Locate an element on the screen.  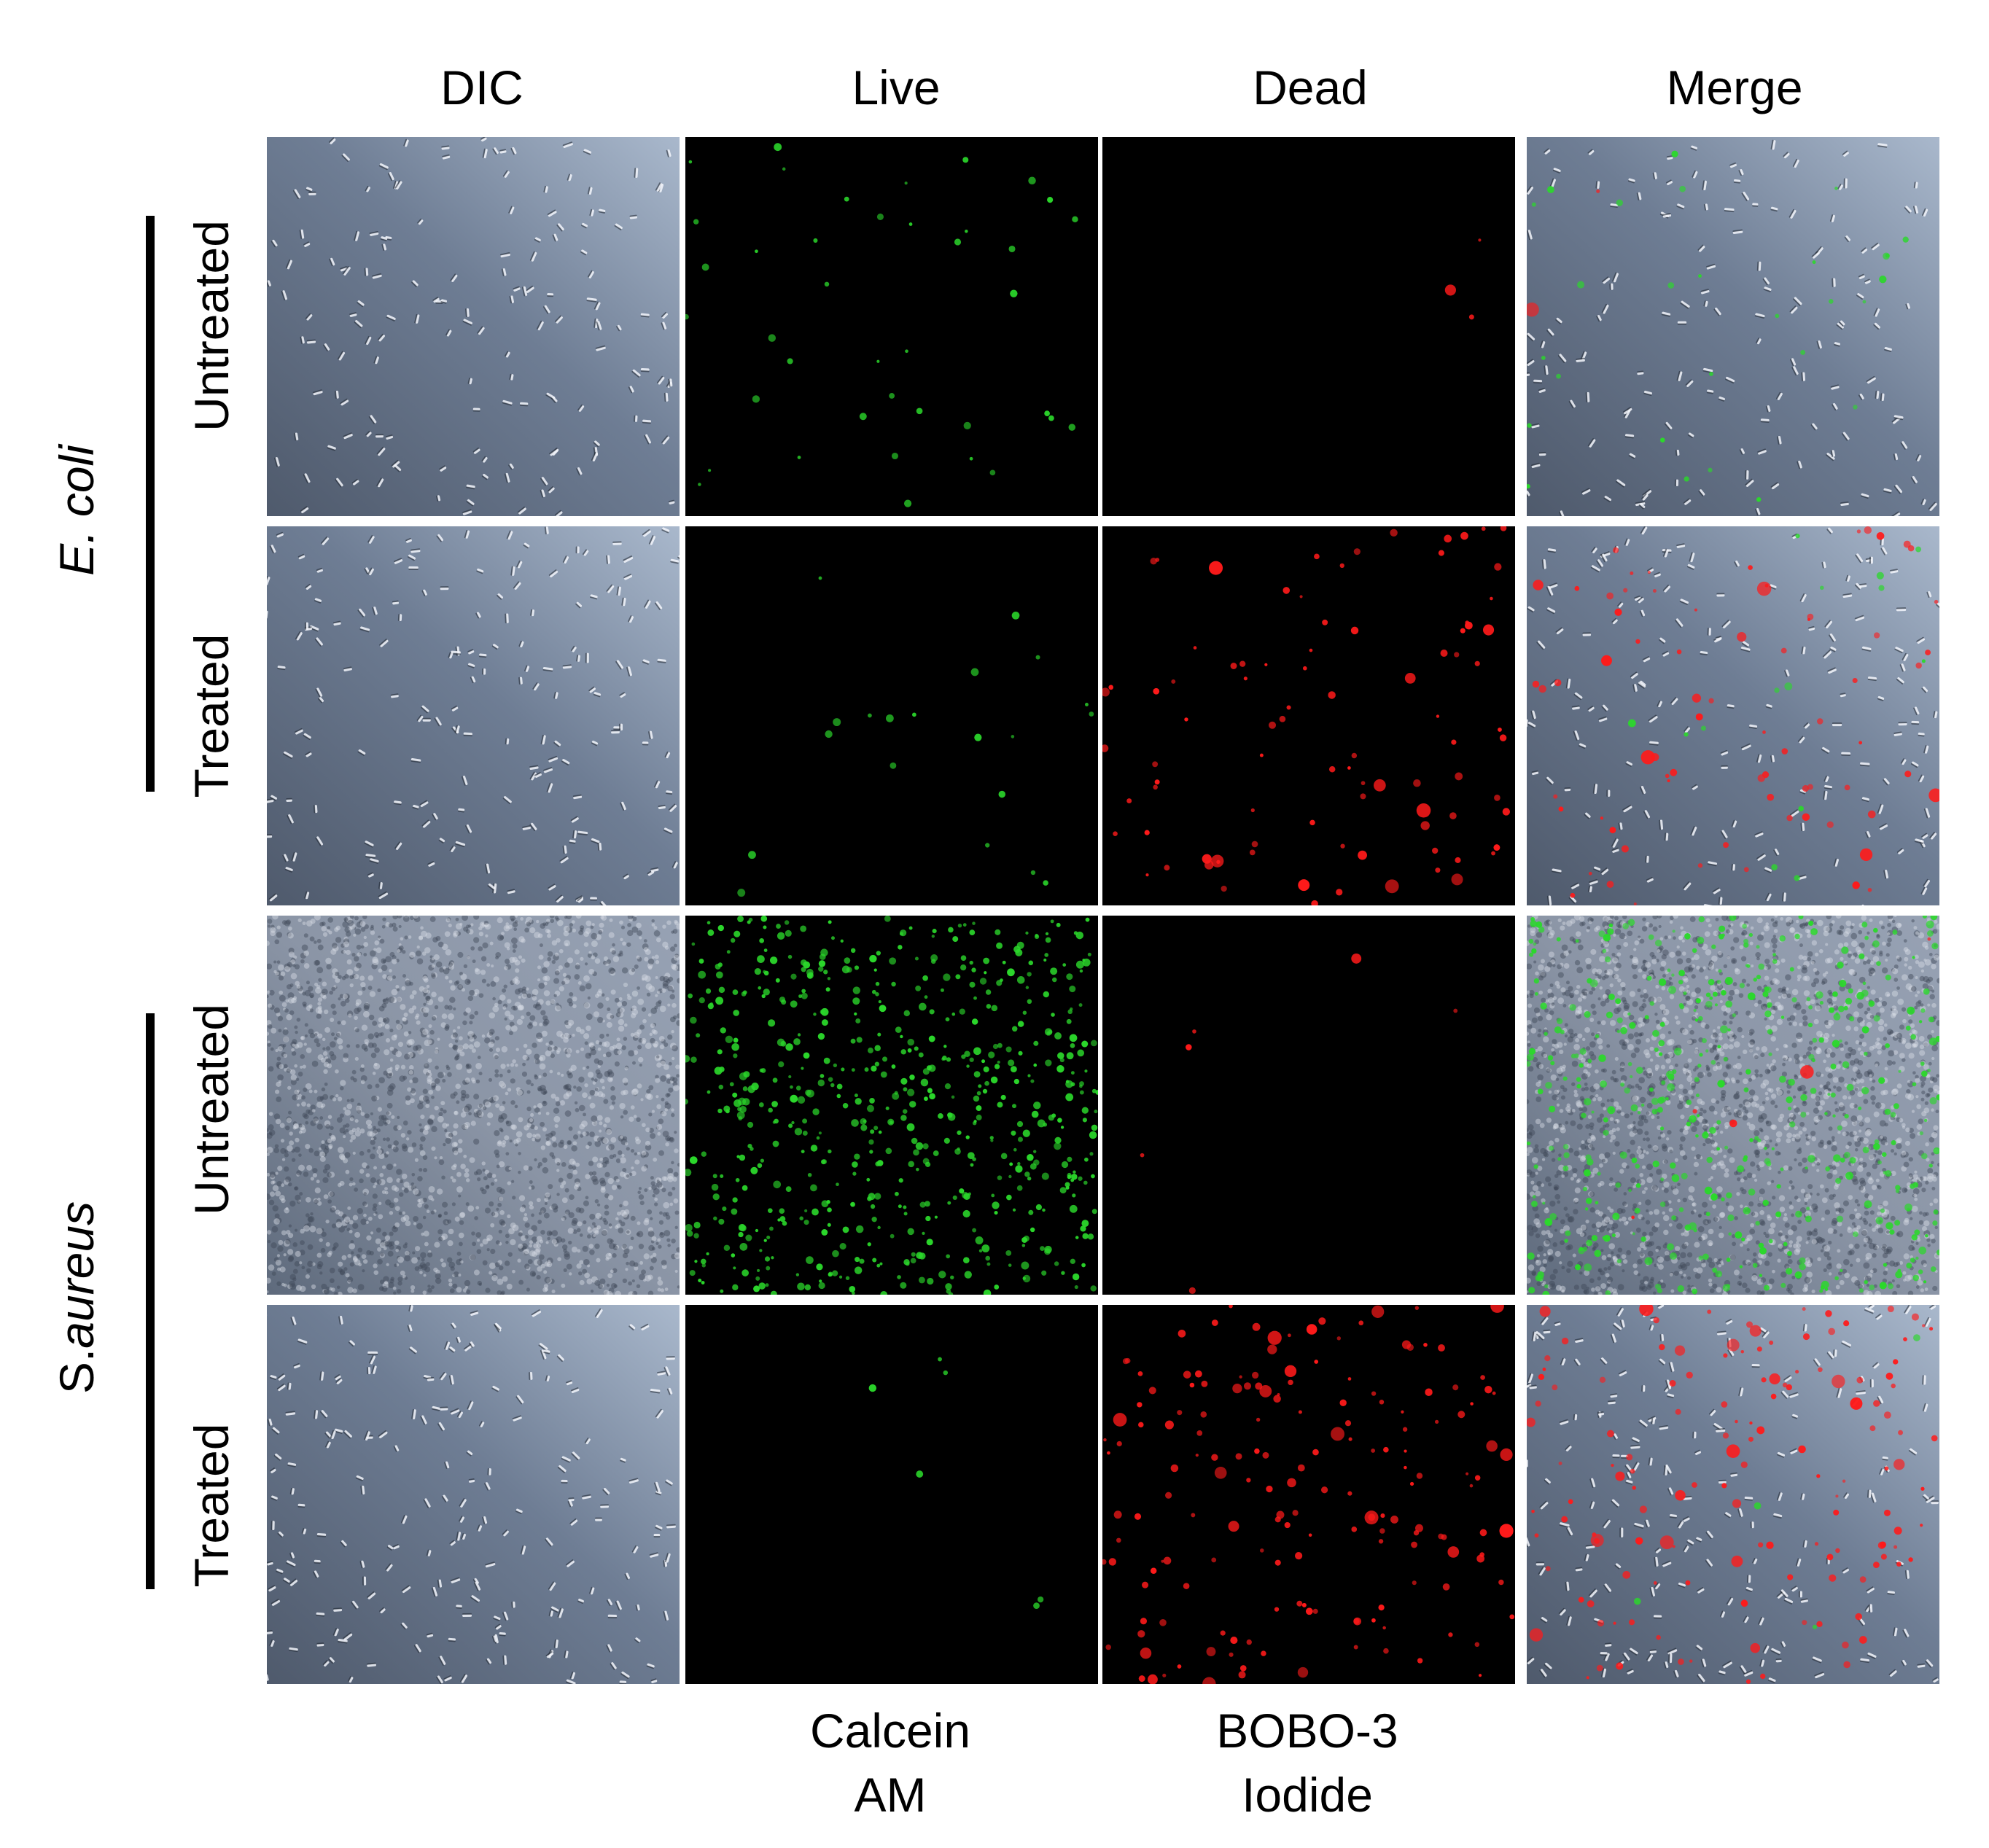
stain-label-live-line1: Calcein is located at coordinates (890, 1731).